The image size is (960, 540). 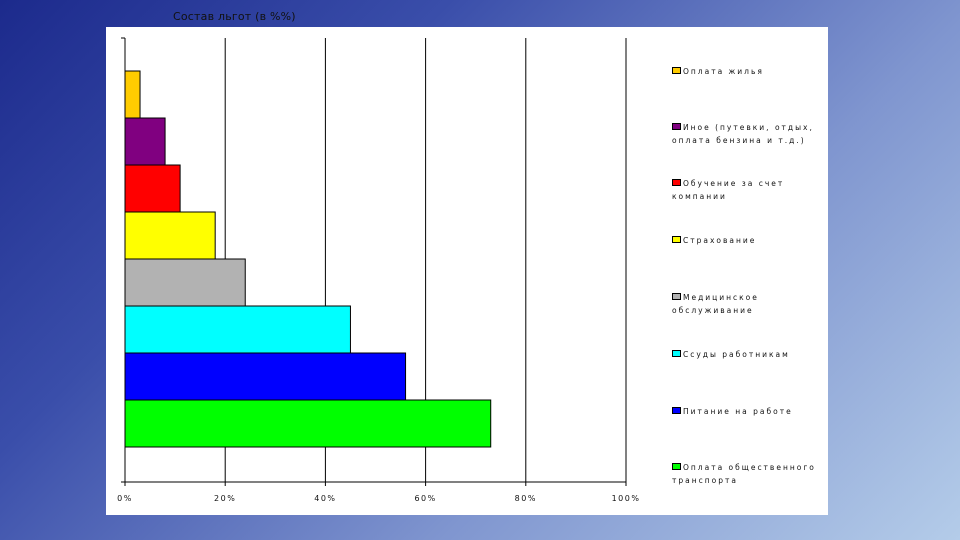 I want to click on legend-item: Питание на работе, so click(x=747, y=411).